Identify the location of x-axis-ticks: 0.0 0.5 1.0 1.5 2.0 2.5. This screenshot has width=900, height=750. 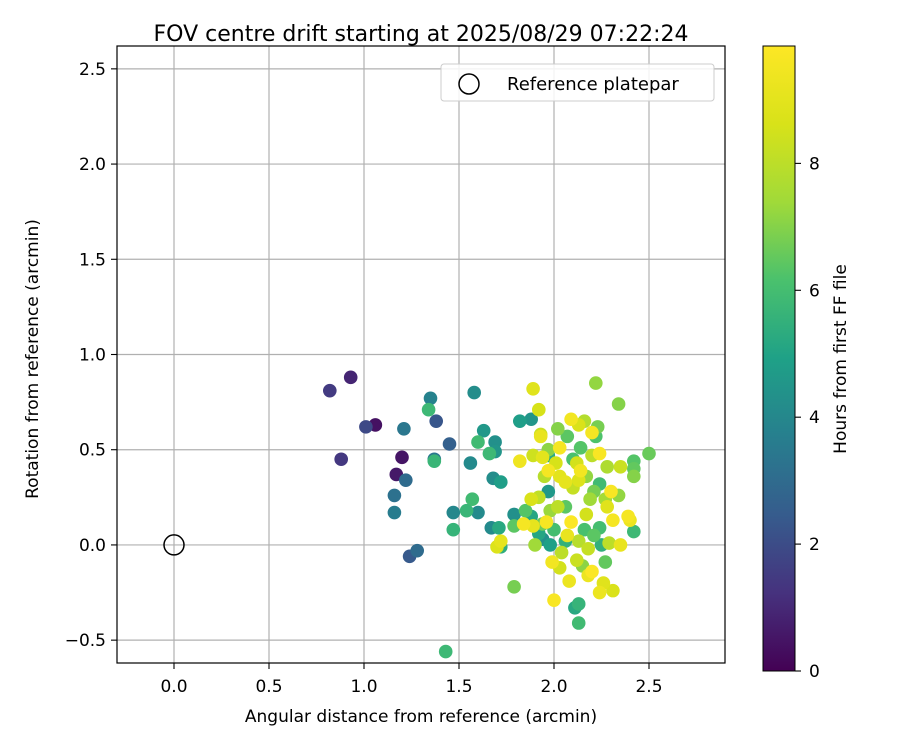
(411, 680).